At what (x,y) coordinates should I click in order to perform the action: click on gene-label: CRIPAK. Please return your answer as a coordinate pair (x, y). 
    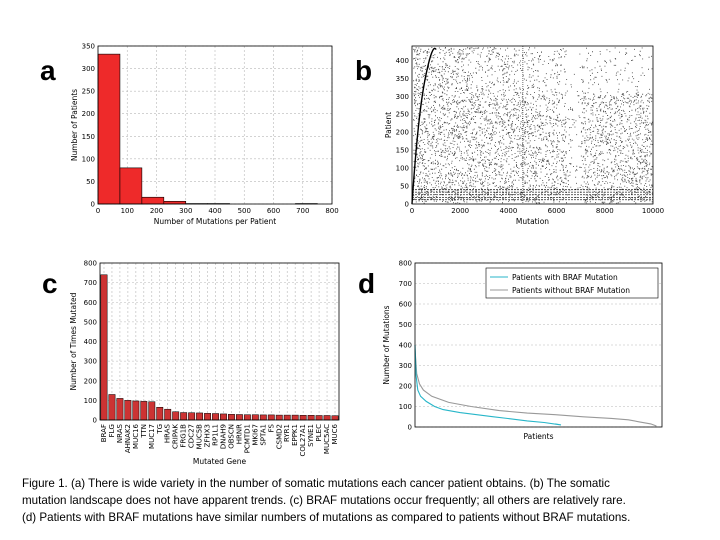
    Looking at the image, I should click on (176, 436).